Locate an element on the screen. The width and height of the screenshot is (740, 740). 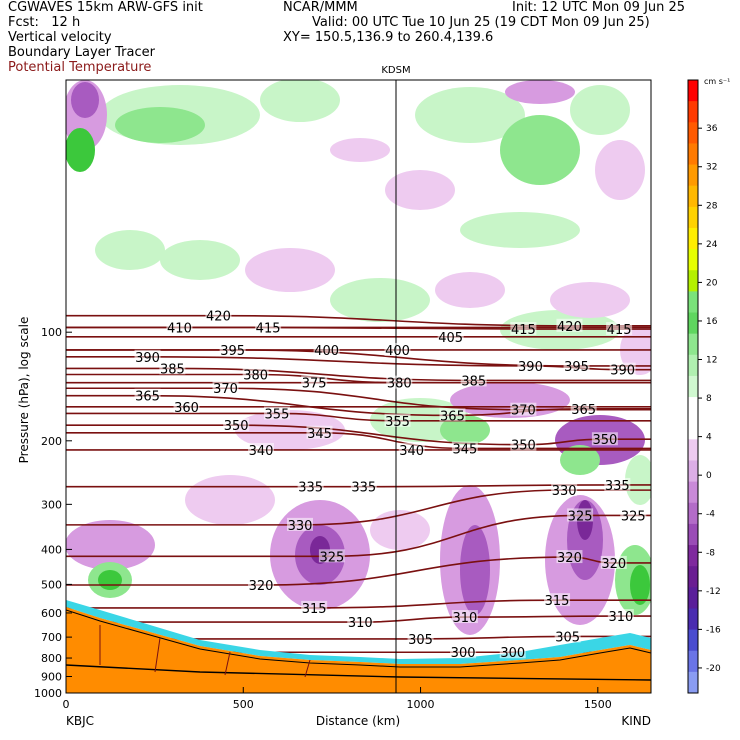
x-tick-label: 1000 is located at coordinates (421, 704).